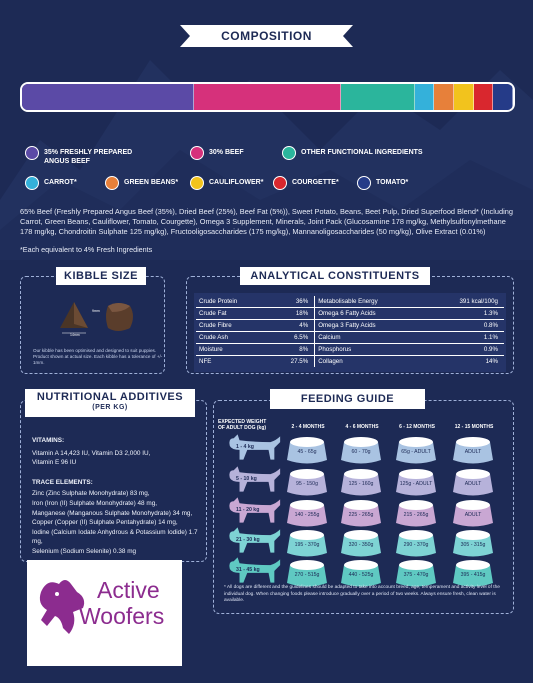 The image size is (533, 683). What do you see at coordinates (369, 361) in the screenshot?
I see `constituent-name: Collagen` at bounding box center [369, 361].